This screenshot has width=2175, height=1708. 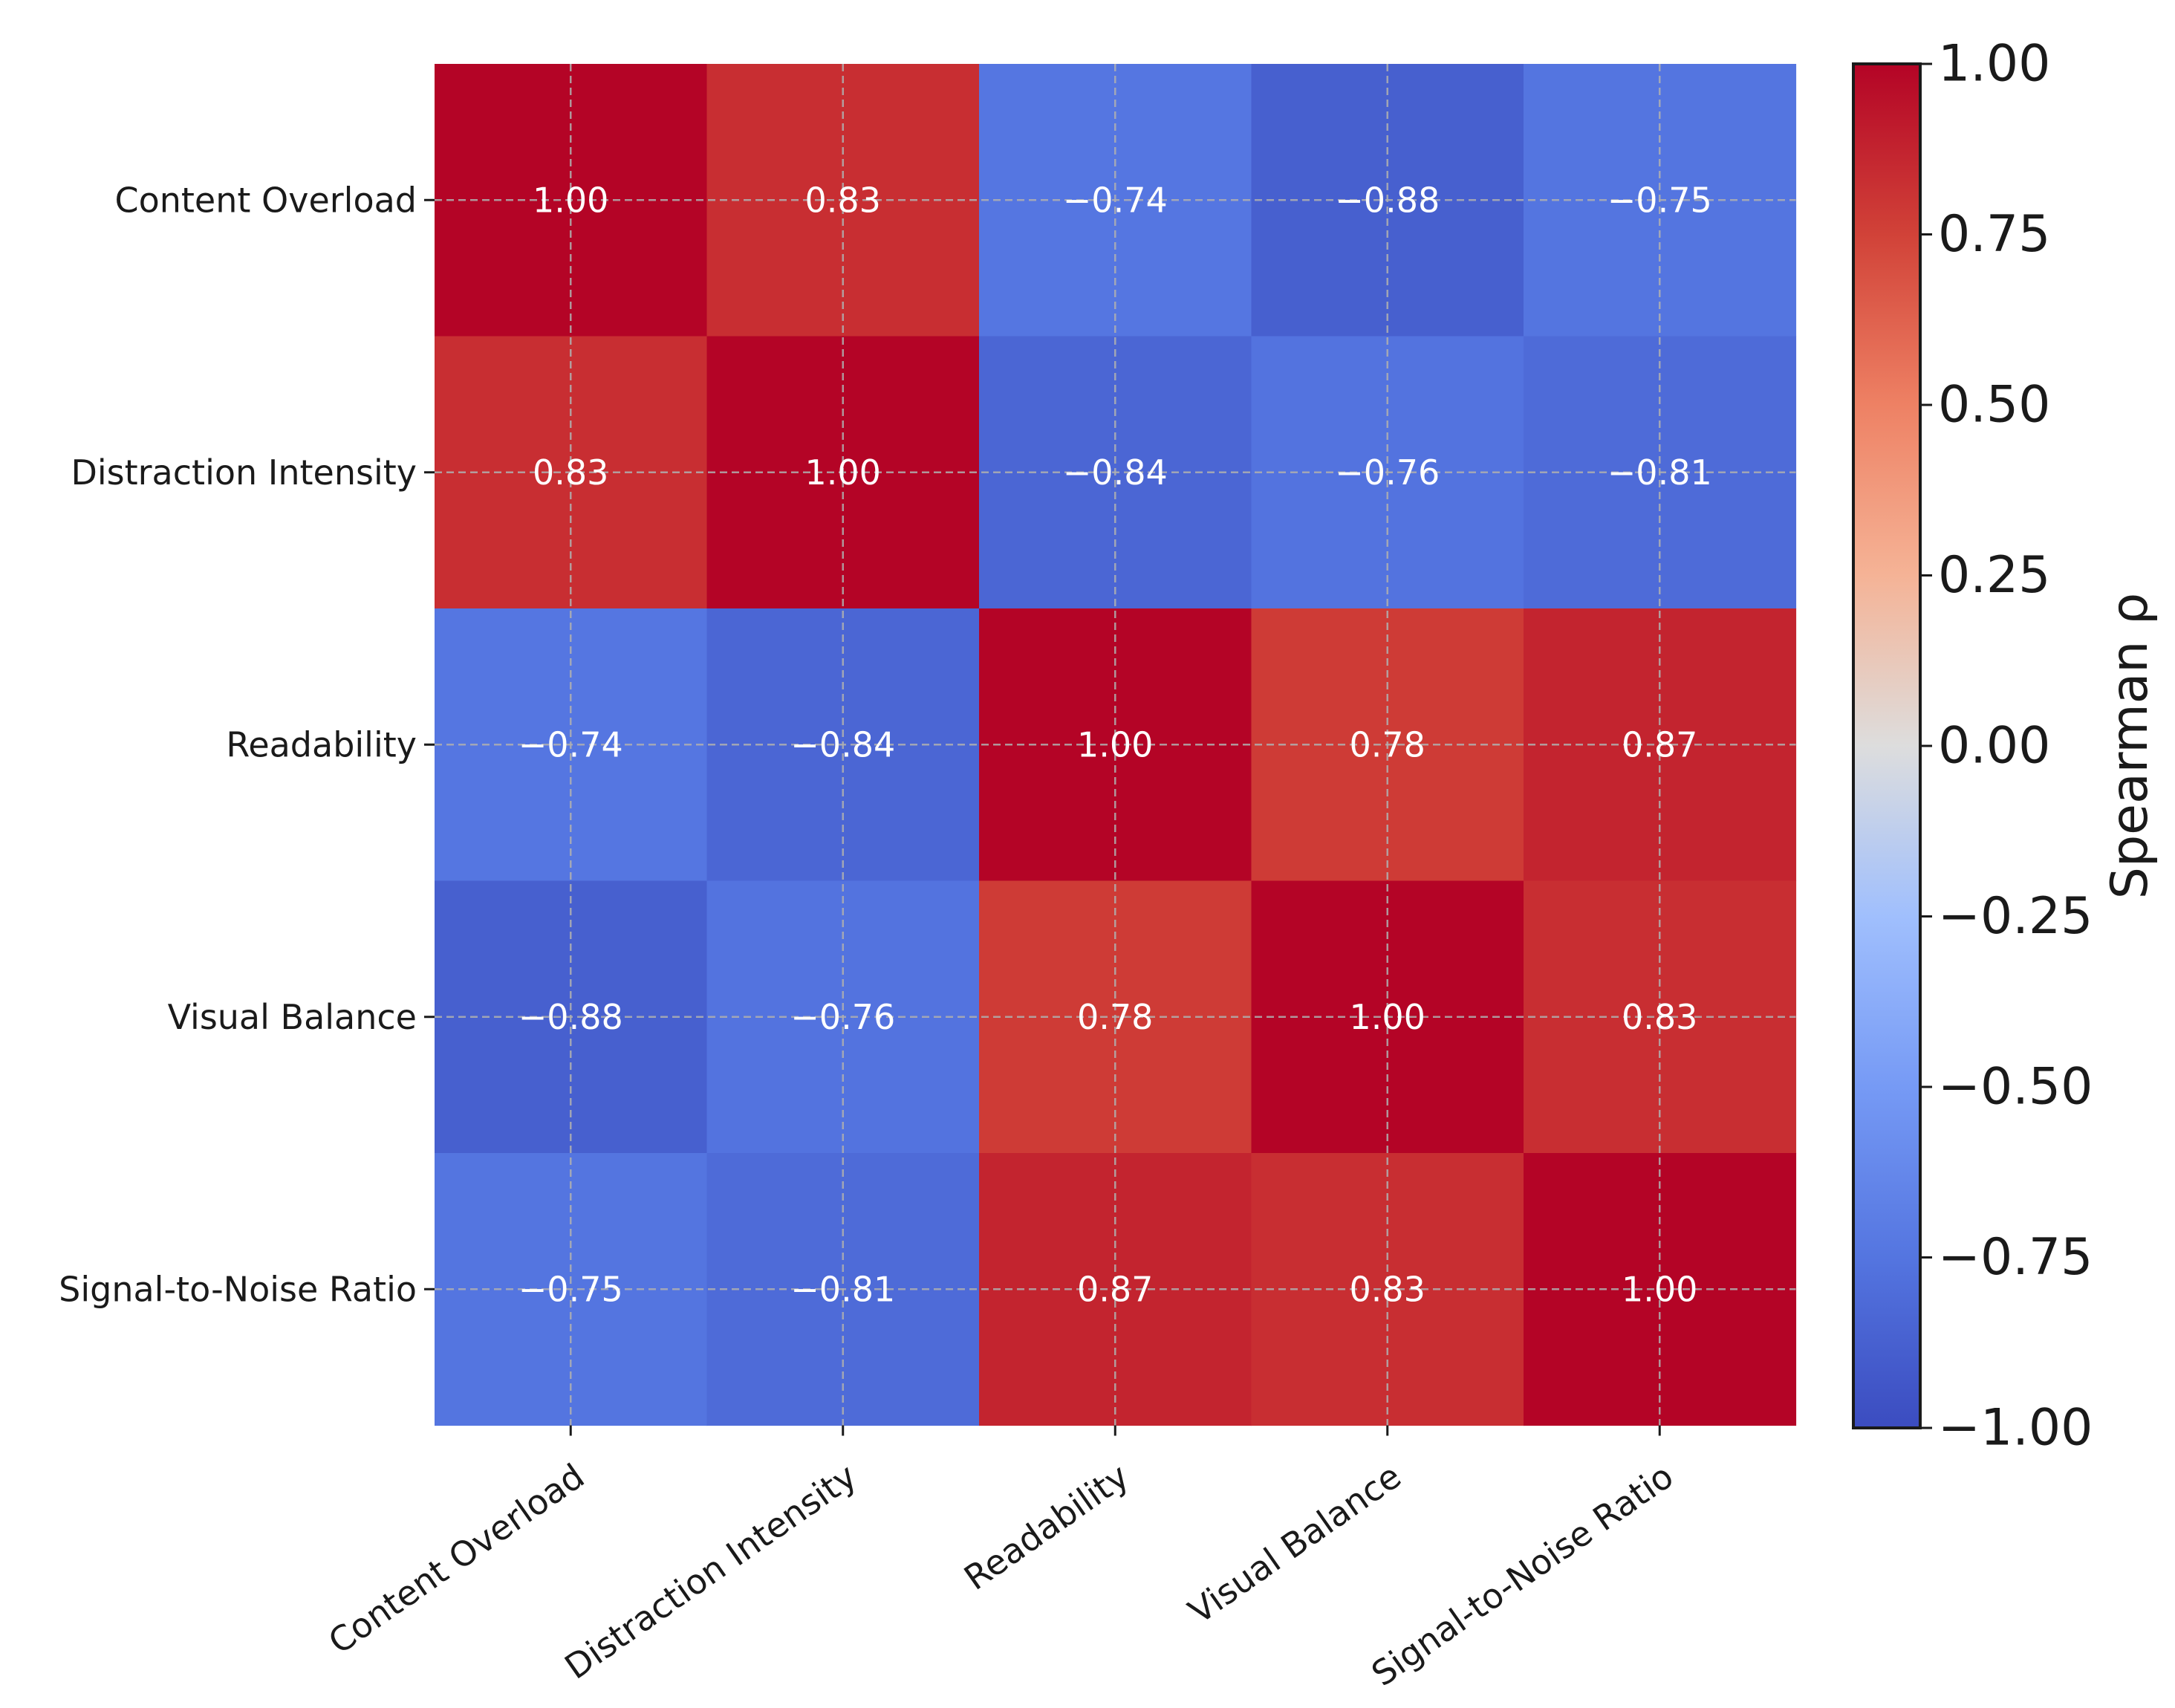 I want to click on cell-value-r1-c4: −0.81, so click(x=1659, y=472).